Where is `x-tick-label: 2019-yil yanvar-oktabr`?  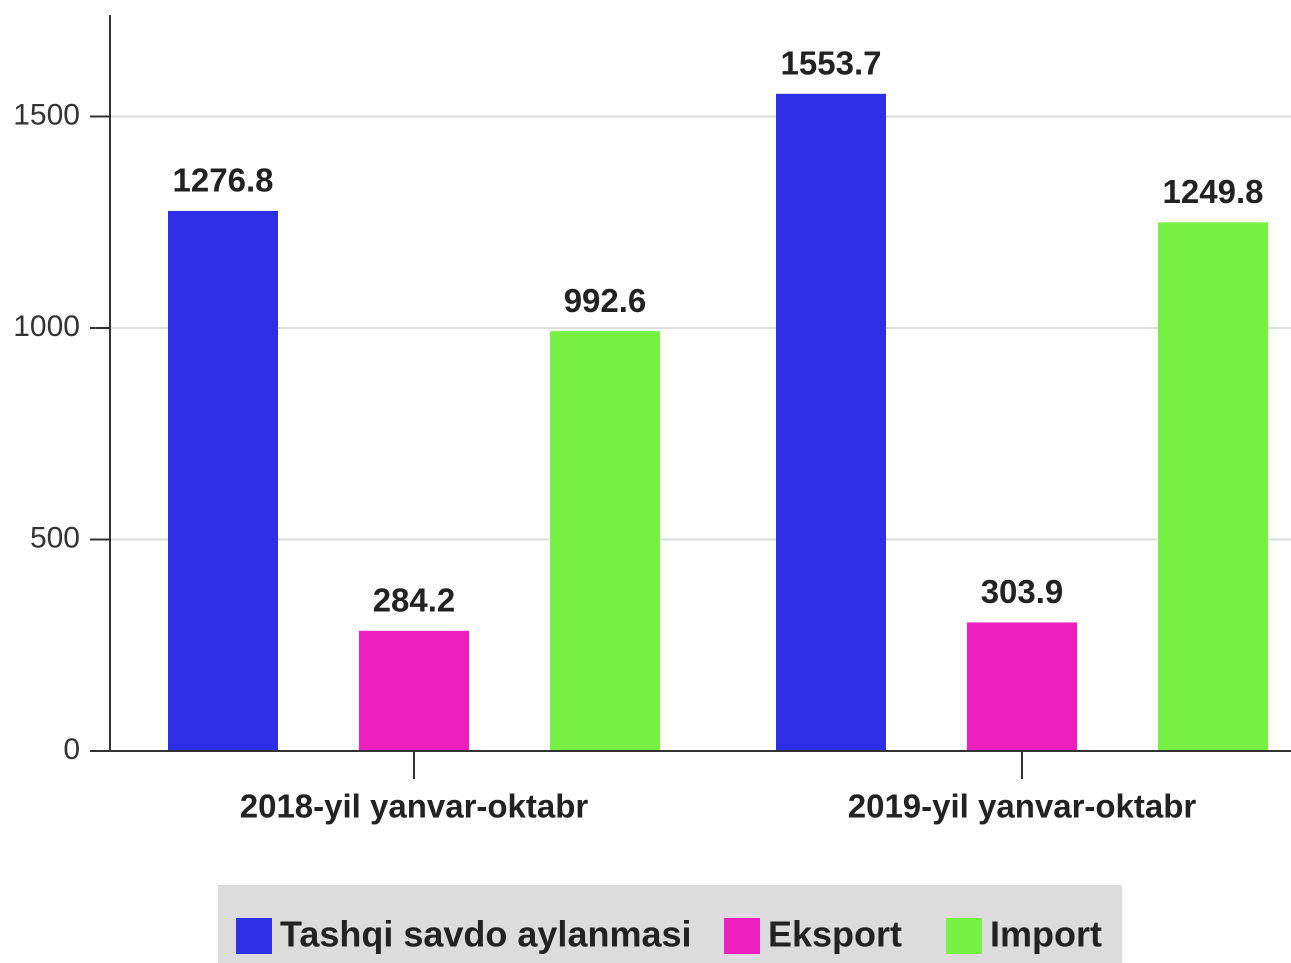
x-tick-label: 2019-yil yanvar-oktabr is located at coordinates (1022, 806).